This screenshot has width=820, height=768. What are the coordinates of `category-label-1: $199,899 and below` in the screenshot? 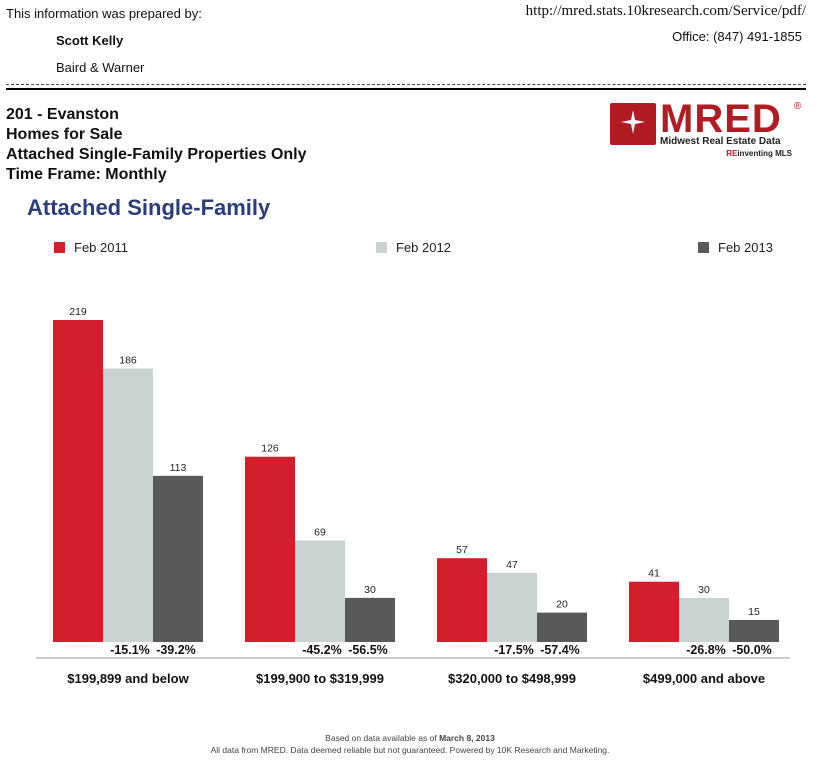 It's located at (128, 678).